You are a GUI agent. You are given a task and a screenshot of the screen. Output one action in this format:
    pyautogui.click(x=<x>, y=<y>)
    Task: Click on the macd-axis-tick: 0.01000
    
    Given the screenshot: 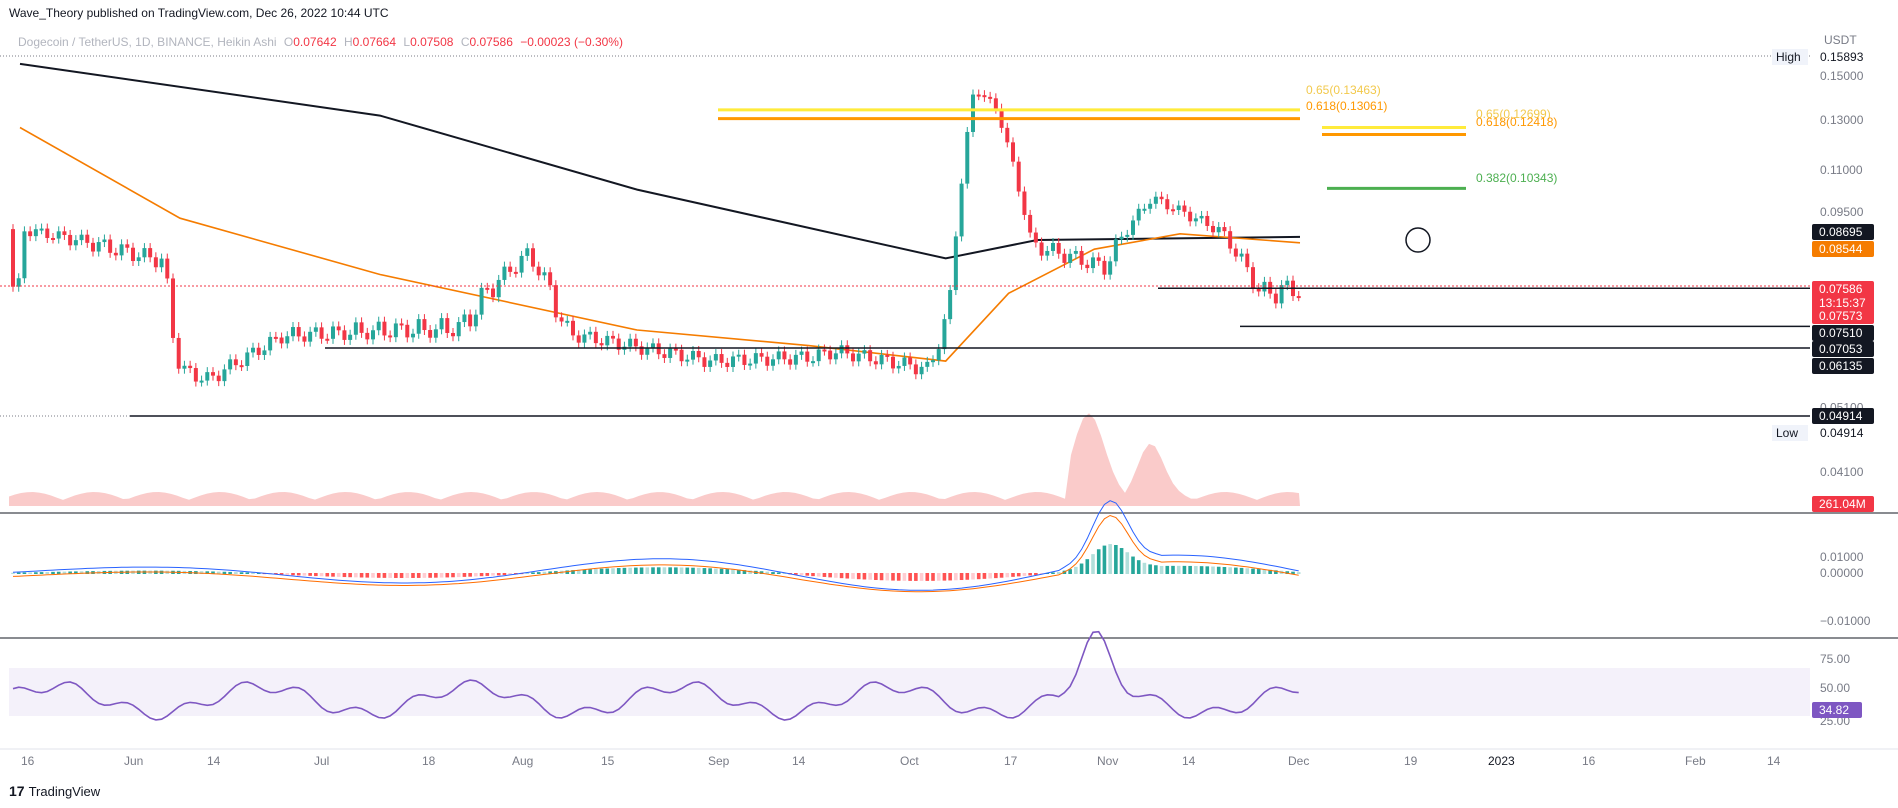 What is the action you would take?
    pyautogui.click(x=1842, y=557)
    